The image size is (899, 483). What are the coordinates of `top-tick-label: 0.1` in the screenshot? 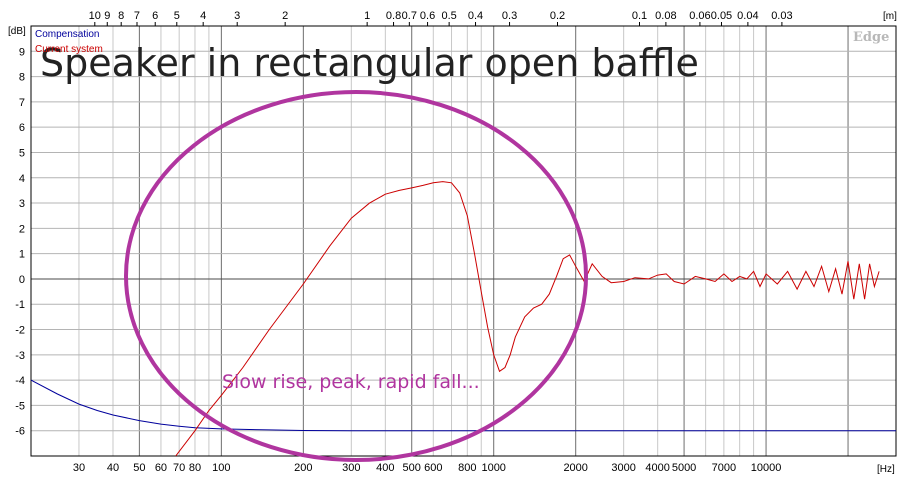 It's located at (639, 16).